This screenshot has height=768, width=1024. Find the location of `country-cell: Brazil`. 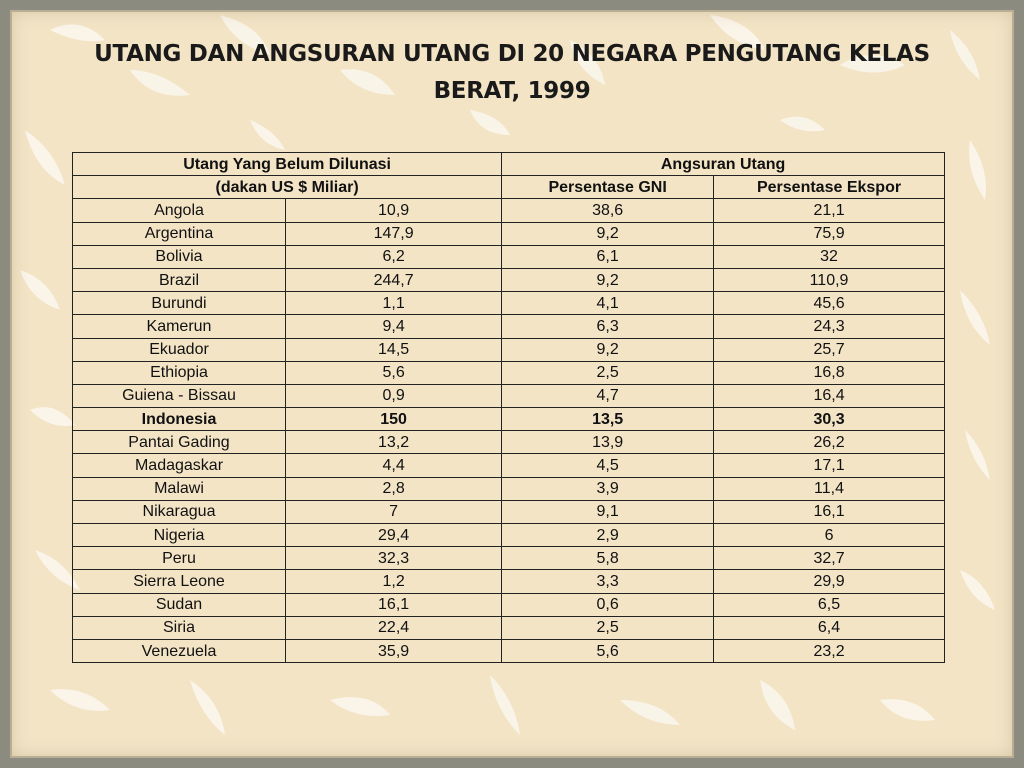

country-cell: Brazil is located at coordinates (179, 280).